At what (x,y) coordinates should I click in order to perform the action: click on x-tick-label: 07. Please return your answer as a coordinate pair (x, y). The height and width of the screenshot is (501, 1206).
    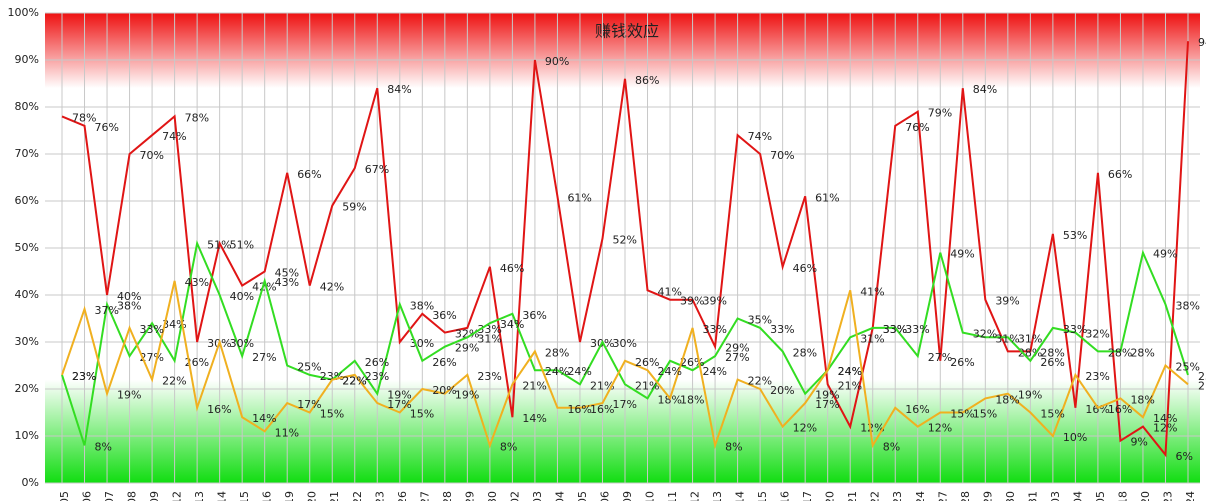
    Looking at the image, I should click on (109, 496).